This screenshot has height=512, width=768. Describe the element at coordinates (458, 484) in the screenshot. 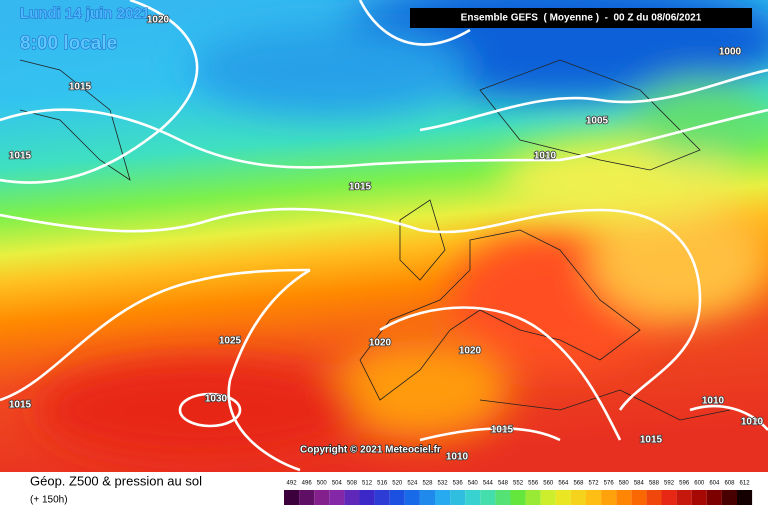

I see `legend-label: 536` at that location.